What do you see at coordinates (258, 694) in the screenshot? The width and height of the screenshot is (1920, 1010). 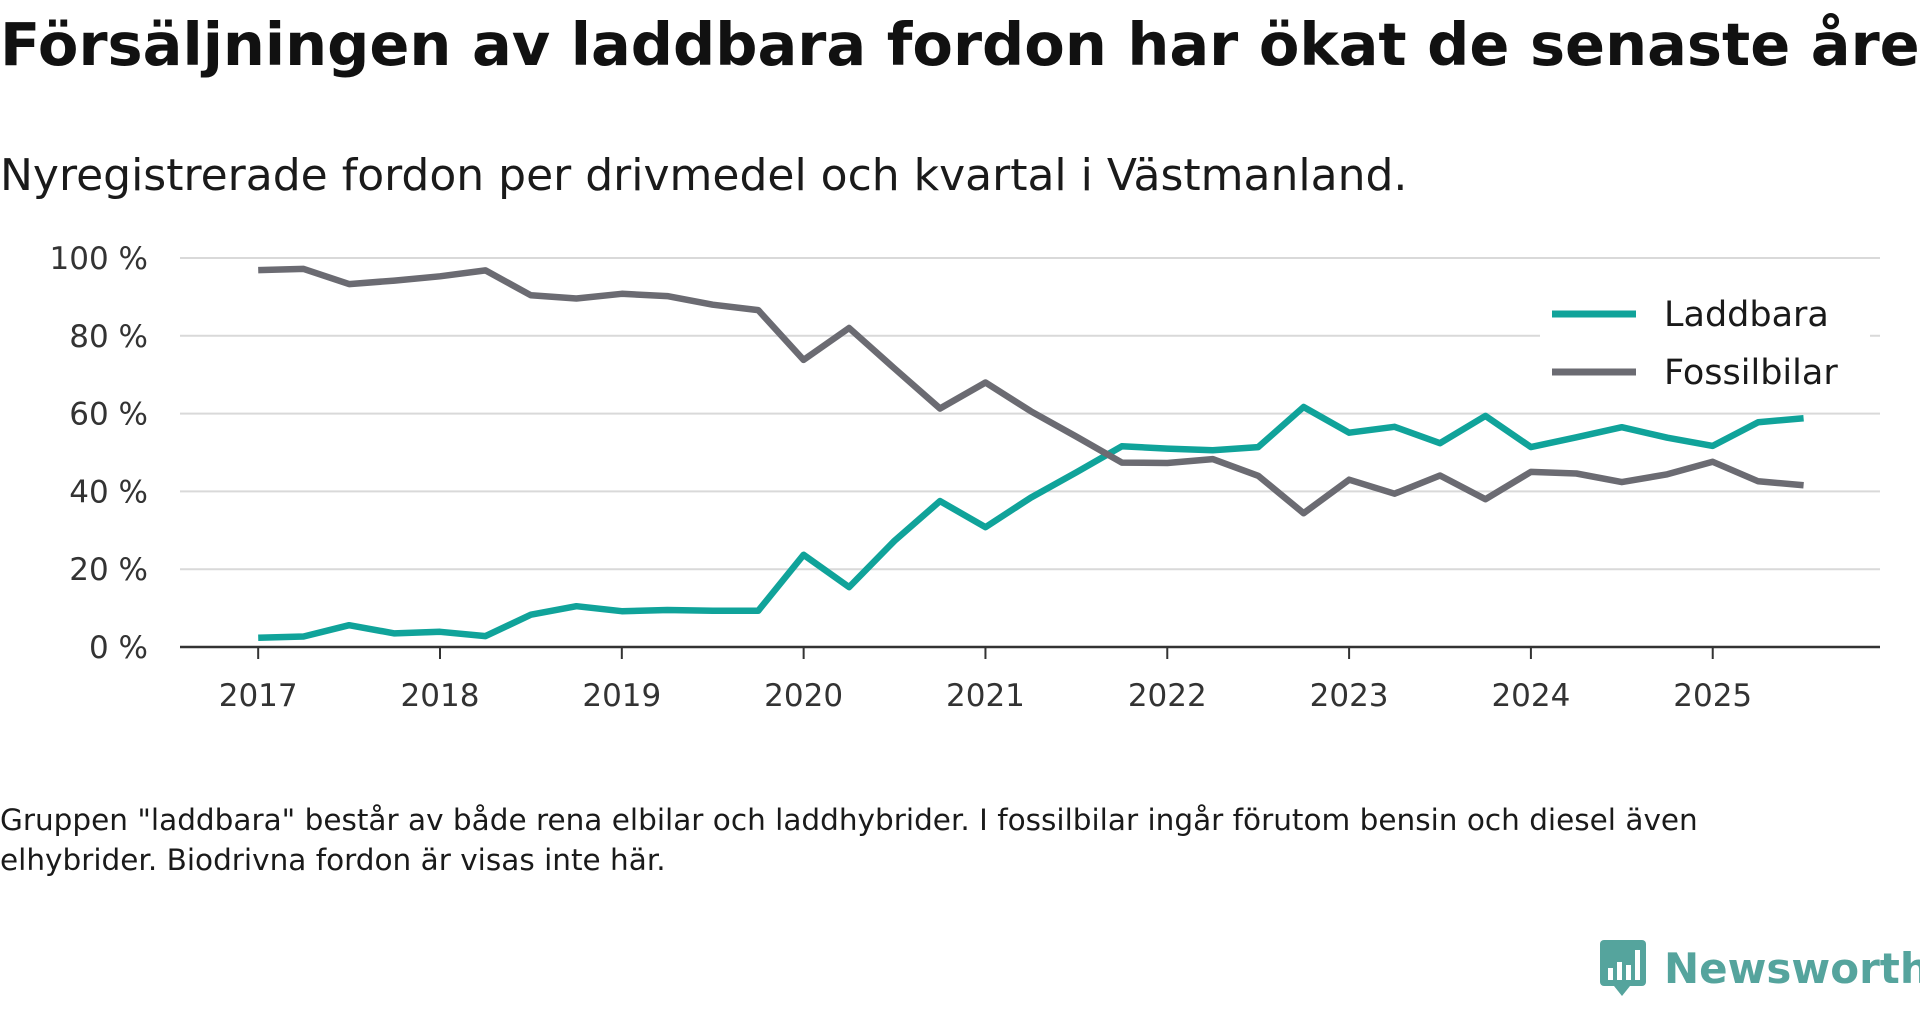 I see `x-tick-label: 2017` at bounding box center [258, 694].